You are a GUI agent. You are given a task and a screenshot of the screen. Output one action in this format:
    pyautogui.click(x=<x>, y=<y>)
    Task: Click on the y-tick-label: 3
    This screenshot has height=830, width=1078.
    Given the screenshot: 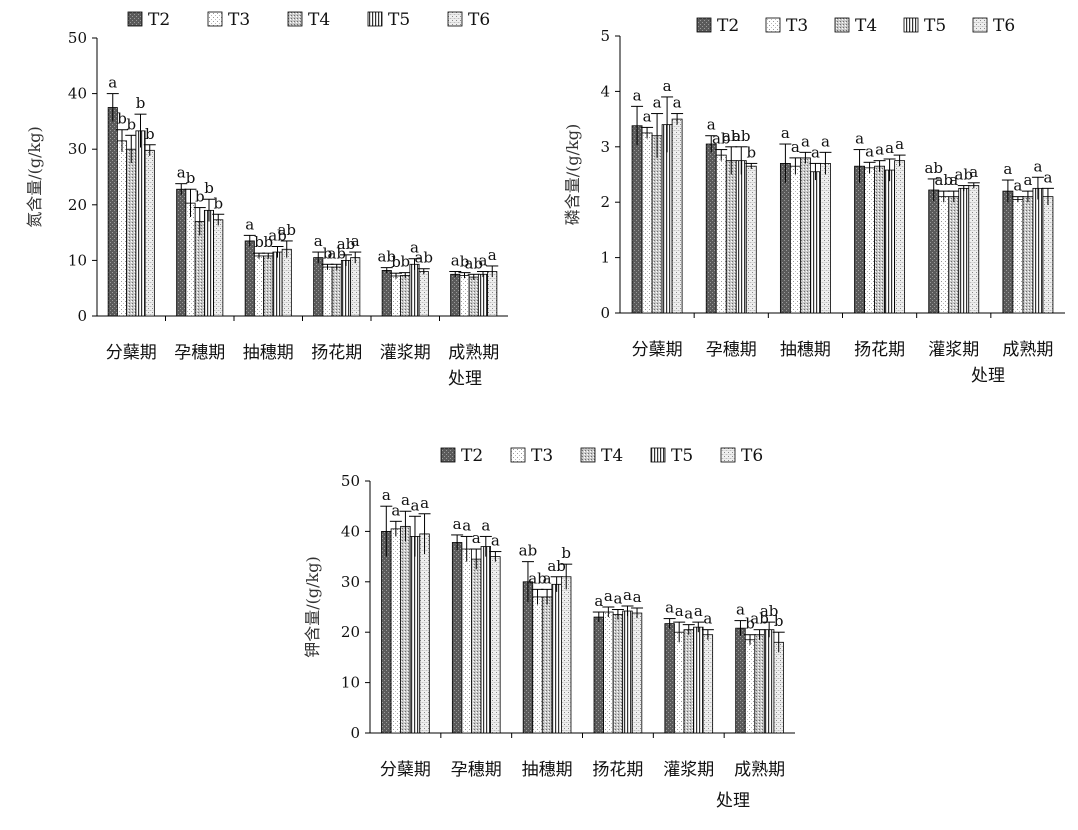 What is the action you would take?
    pyautogui.click(x=605, y=147)
    